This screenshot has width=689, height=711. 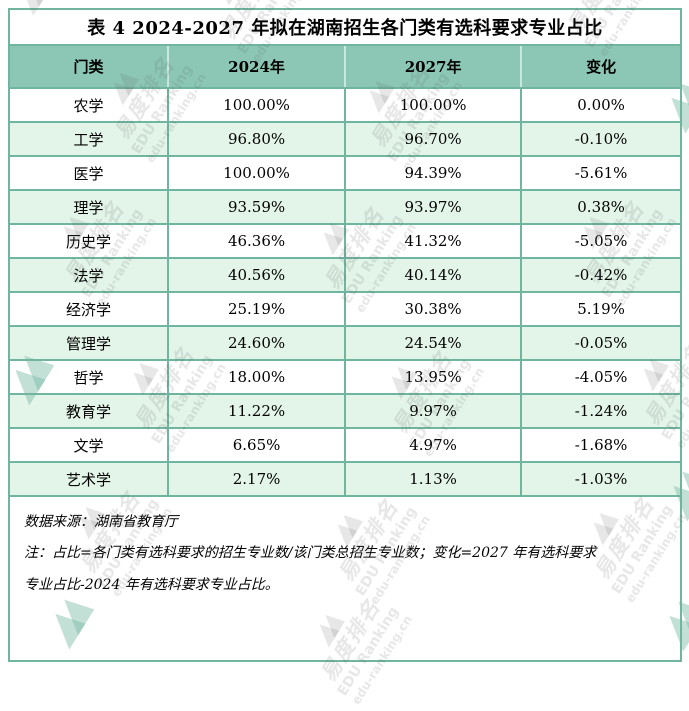 What do you see at coordinates (90, 67) in the screenshot?
I see `column-header: 门类` at bounding box center [90, 67].